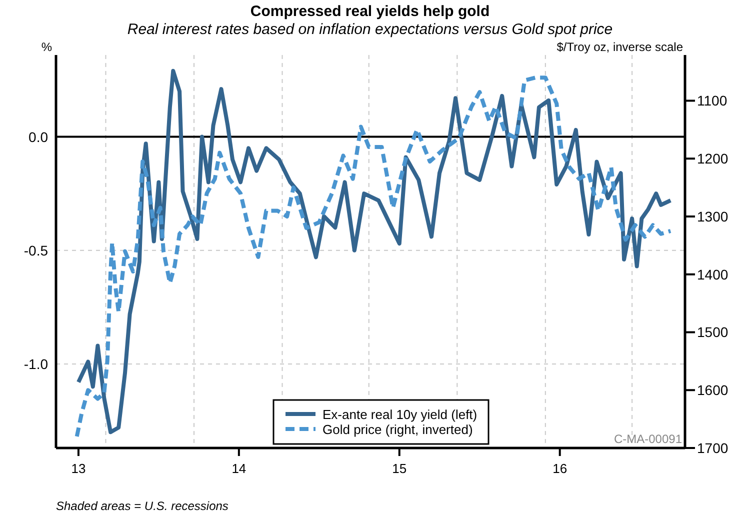 This screenshot has height=527, width=741. Describe the element at coordinates (712, 390) in the screenshot. I see `y2-tick-label: 1600` at that location.